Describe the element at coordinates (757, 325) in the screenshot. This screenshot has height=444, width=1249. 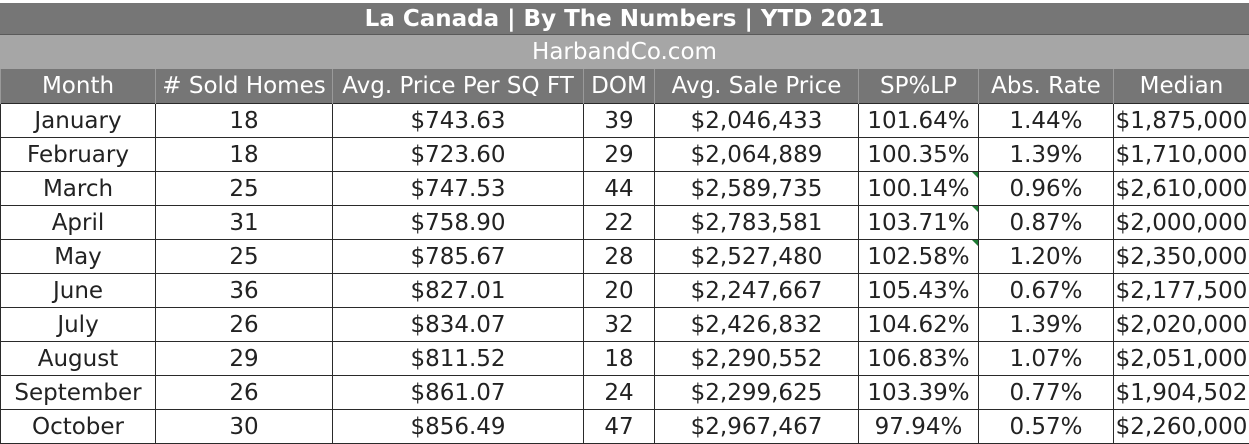
I see `avg-sale-price-cell: $2,426,832` at that location.